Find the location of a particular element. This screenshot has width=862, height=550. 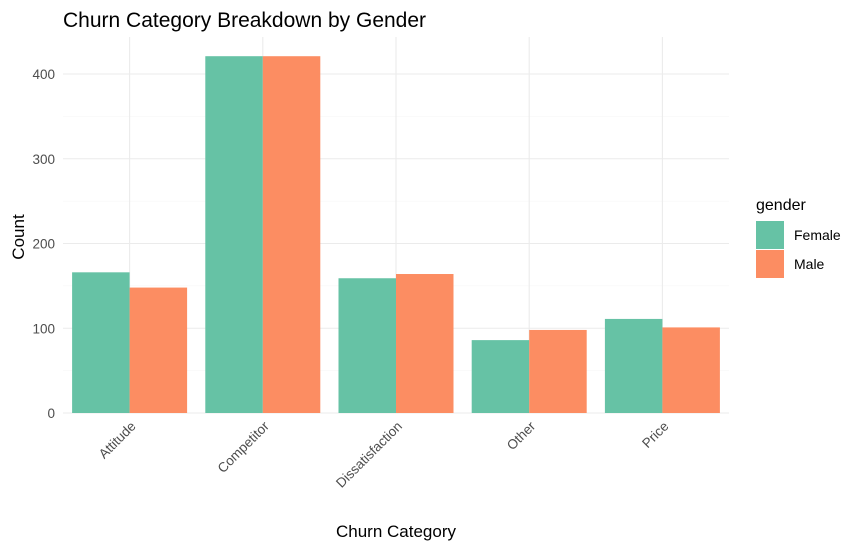

chart-title: Churn Category Breakdown by Gender is located at coordinates (244, 20).